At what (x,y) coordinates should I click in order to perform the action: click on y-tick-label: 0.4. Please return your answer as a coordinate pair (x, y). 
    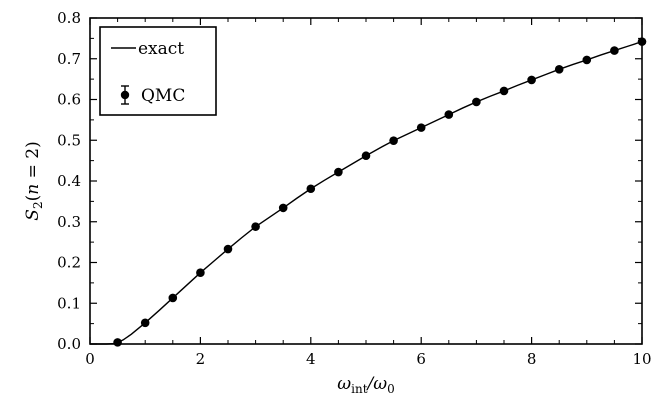
    Looking at the image, I should click on (69, 181).